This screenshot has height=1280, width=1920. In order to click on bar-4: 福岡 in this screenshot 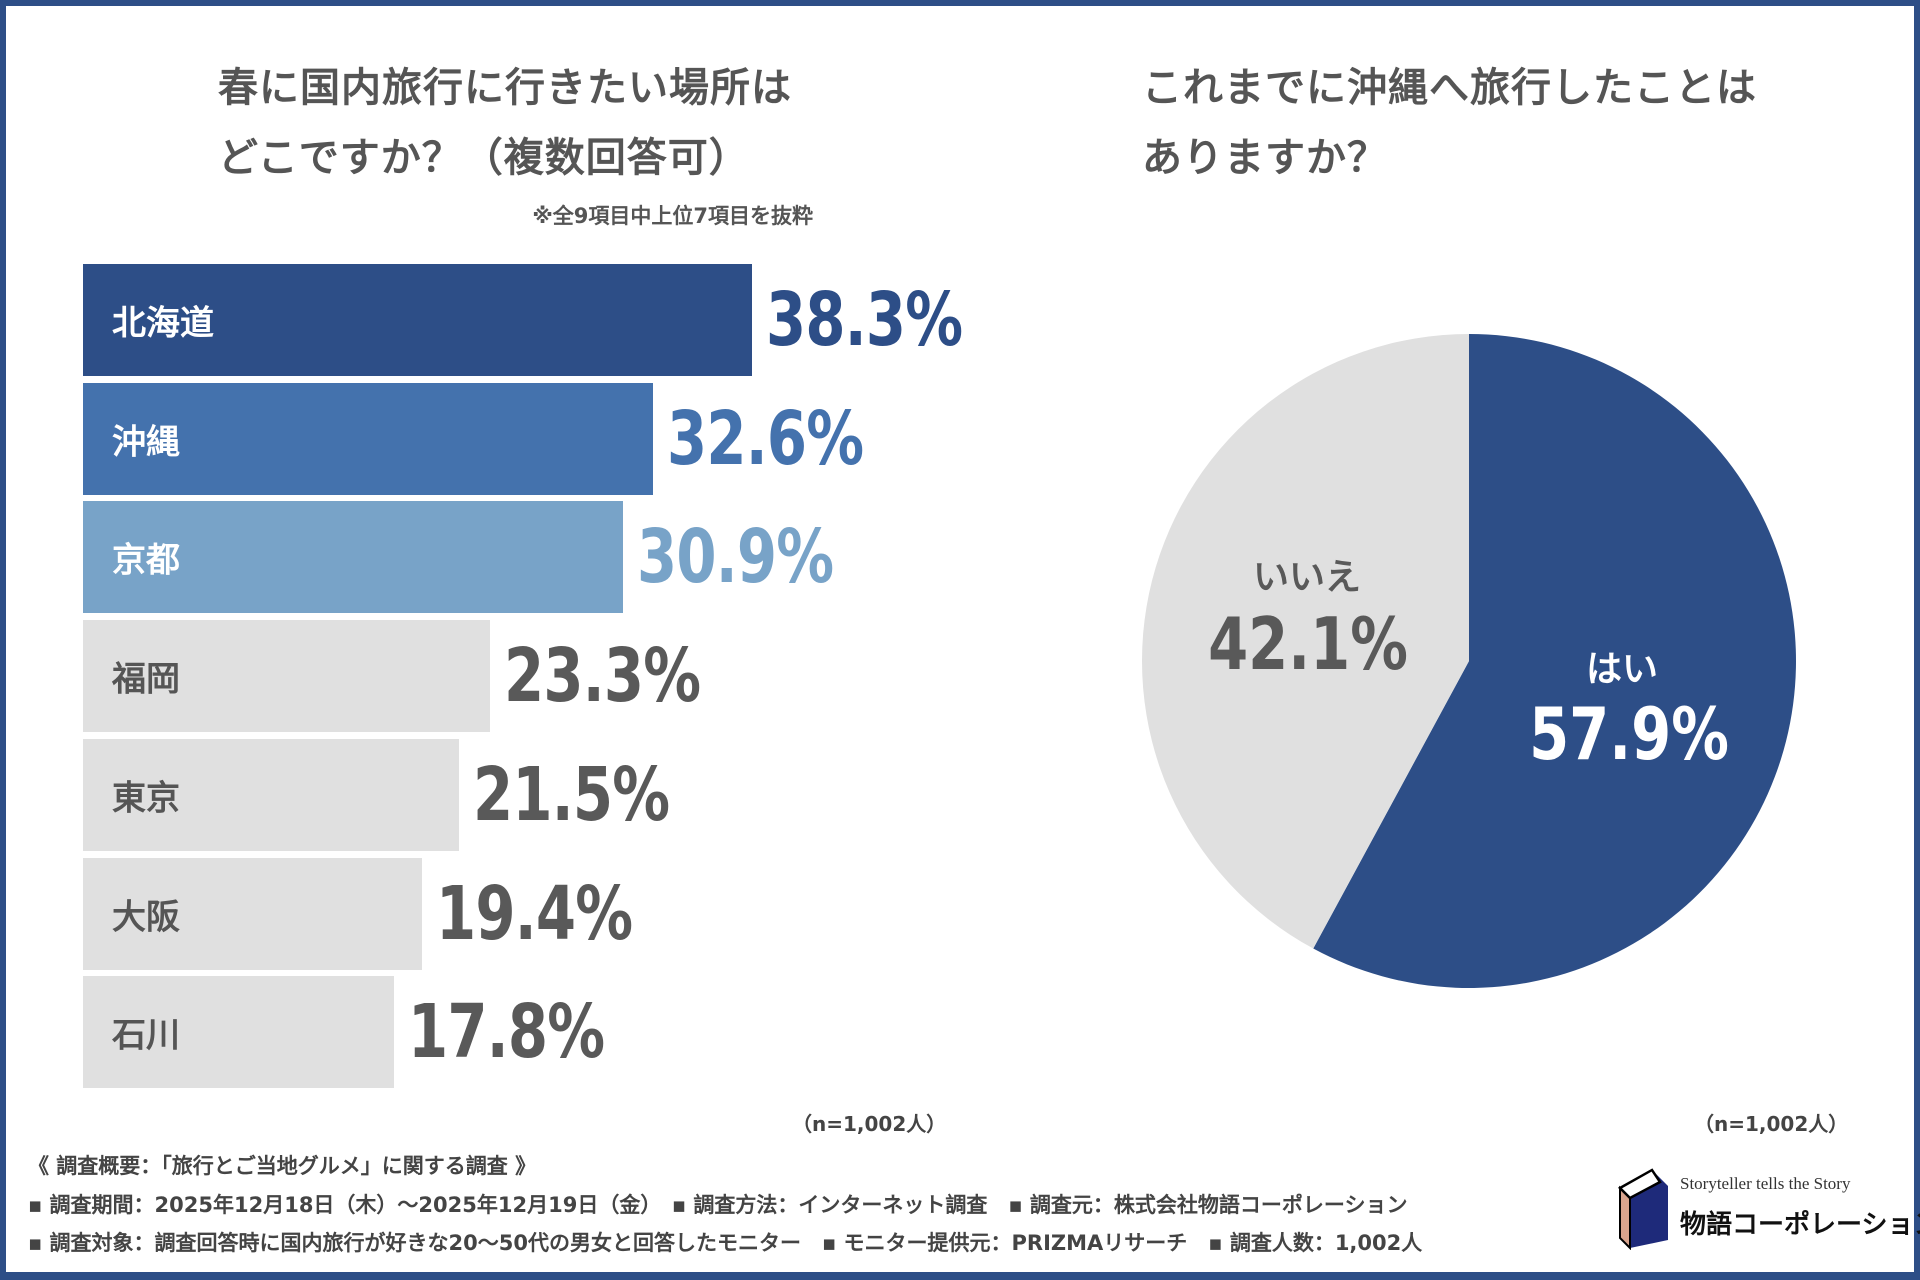, I will do `click(287, 676)`.